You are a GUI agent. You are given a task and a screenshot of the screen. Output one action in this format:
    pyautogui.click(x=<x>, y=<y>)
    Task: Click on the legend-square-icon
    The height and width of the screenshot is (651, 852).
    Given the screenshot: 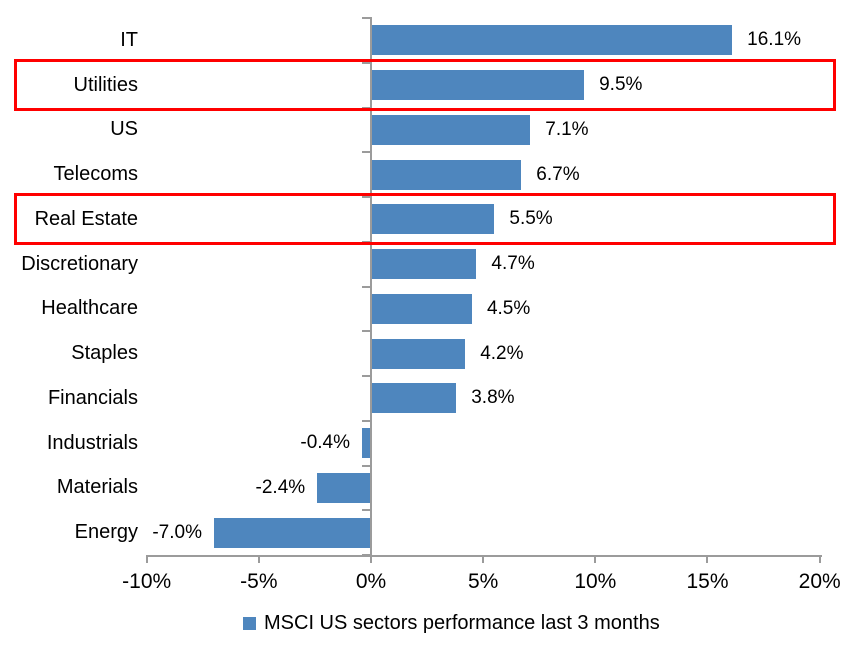 What is the action you would take?
    pyautogui.click(x=249, y=623)
    